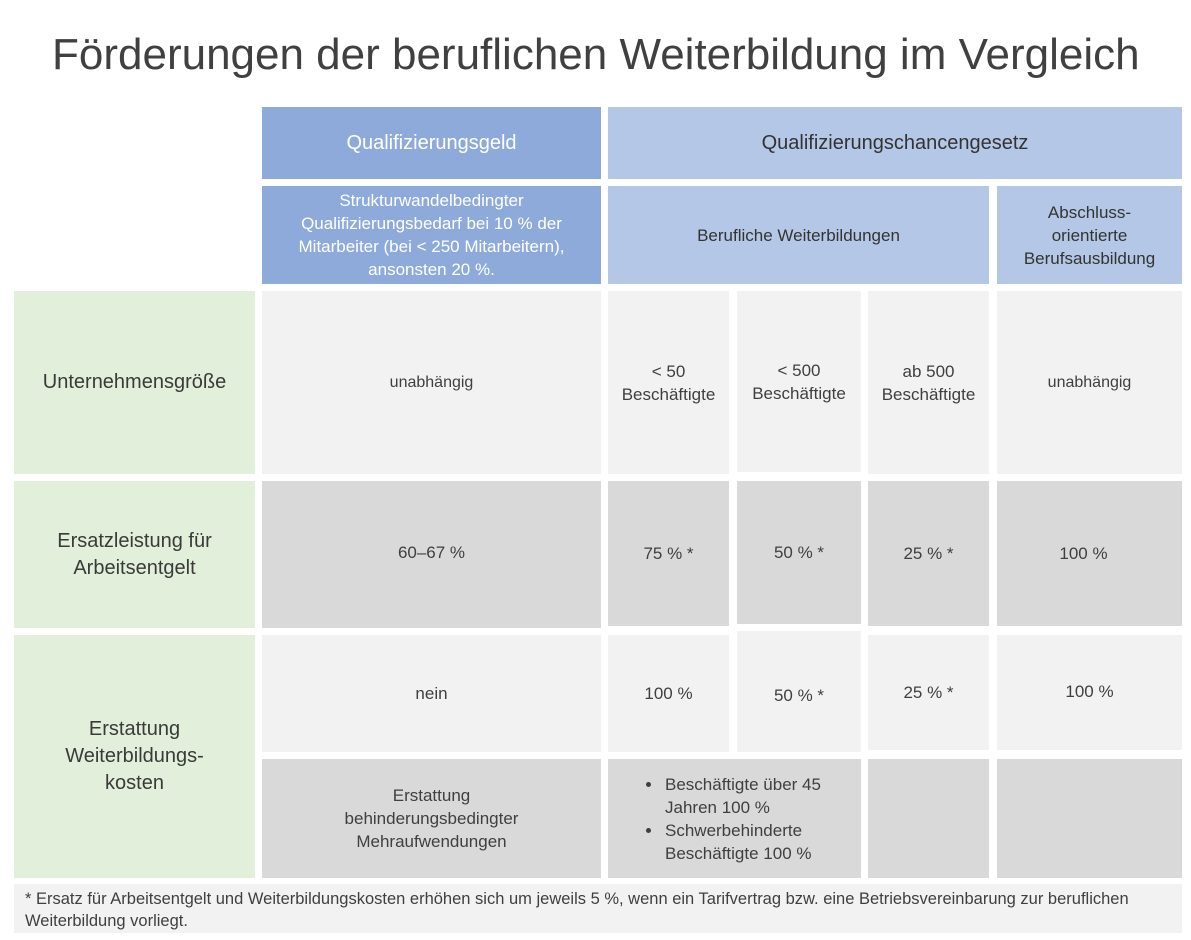 This screenshot has width=1191, height=940. Describe the element at coordinates (1089, 553) in the screenshot. I see `cell-ersatzleistung-abschluss: 100 %` at that location.